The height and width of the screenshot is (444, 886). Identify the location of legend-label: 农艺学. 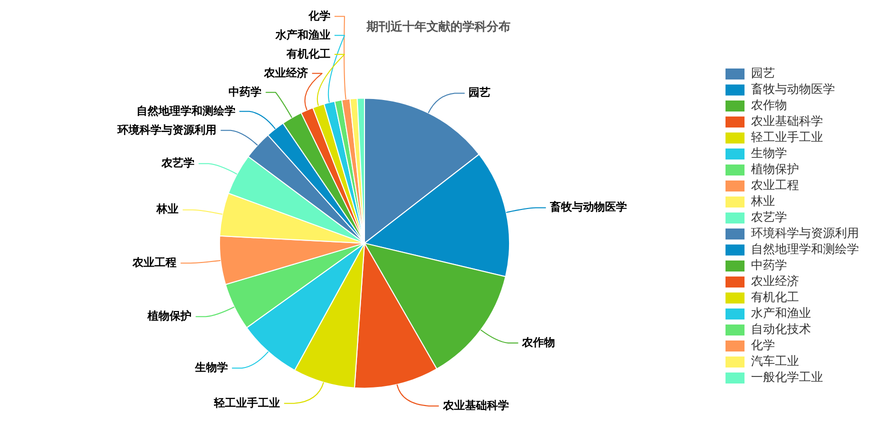
(769, 217).